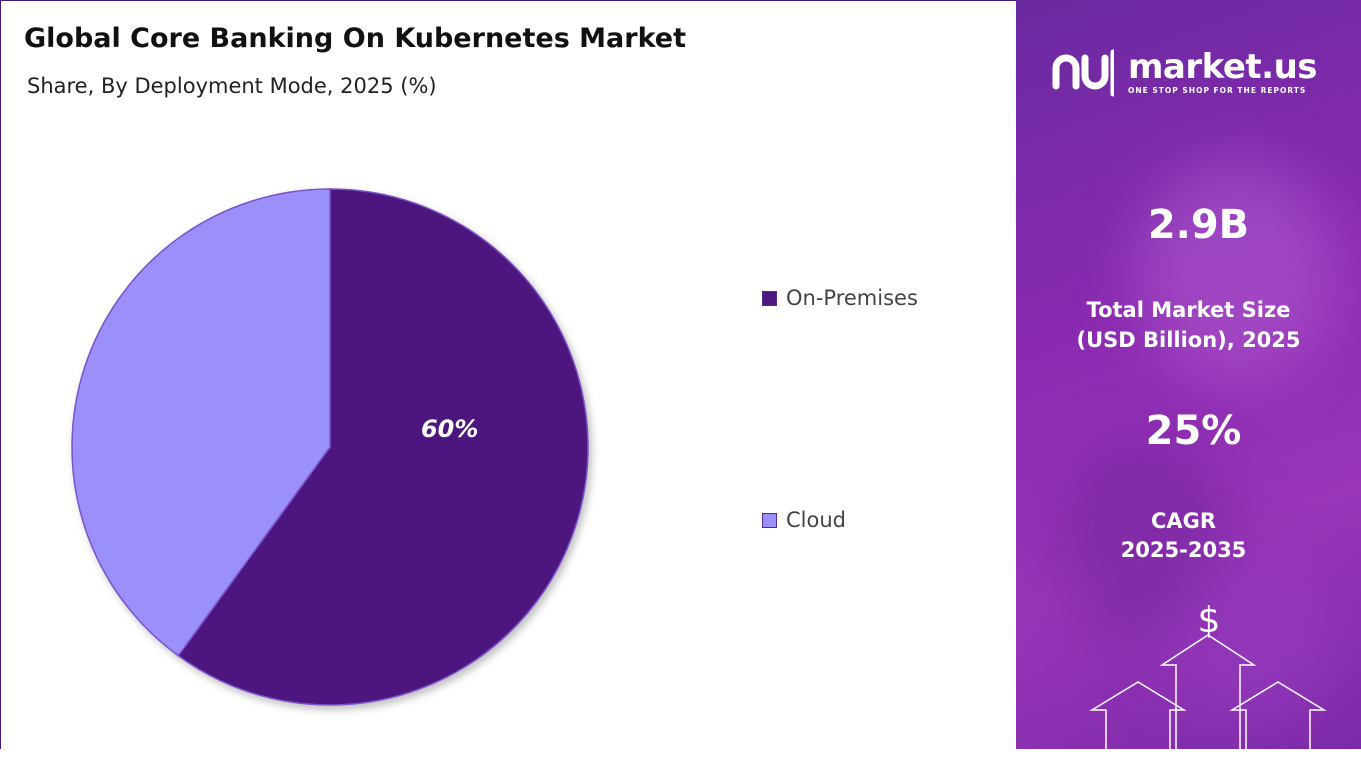  I want to click on chart-subtitle: Share, By Deployment Mode, 2025 (%), so click(232, 86).